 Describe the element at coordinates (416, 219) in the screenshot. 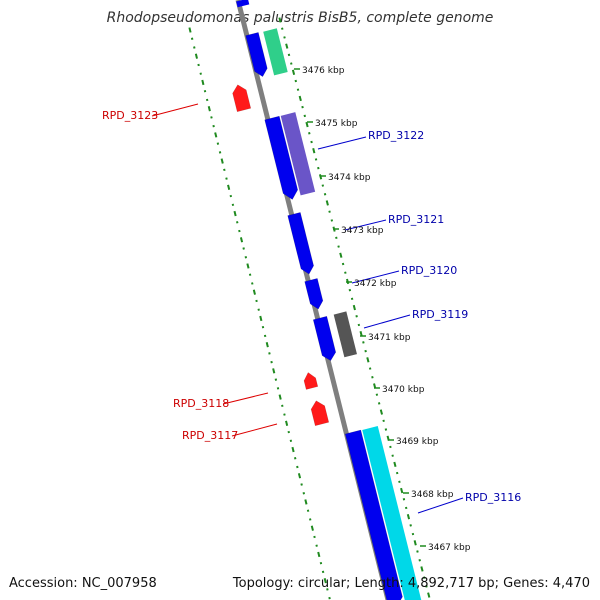

I see `gene-label-rpd-3121: RPD_3121` at that location.